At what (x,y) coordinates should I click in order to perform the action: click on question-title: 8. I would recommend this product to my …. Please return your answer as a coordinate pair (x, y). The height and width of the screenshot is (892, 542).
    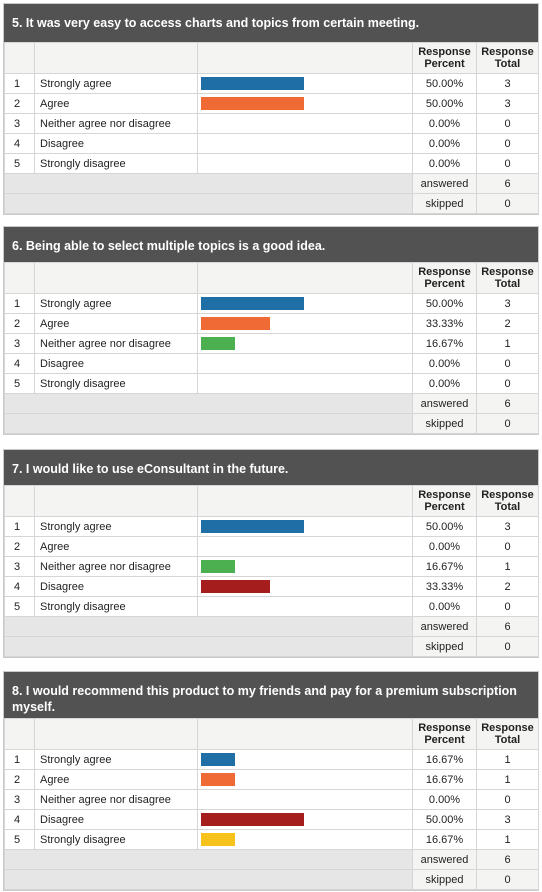
    Looking at the image, I should click on (271, 695).